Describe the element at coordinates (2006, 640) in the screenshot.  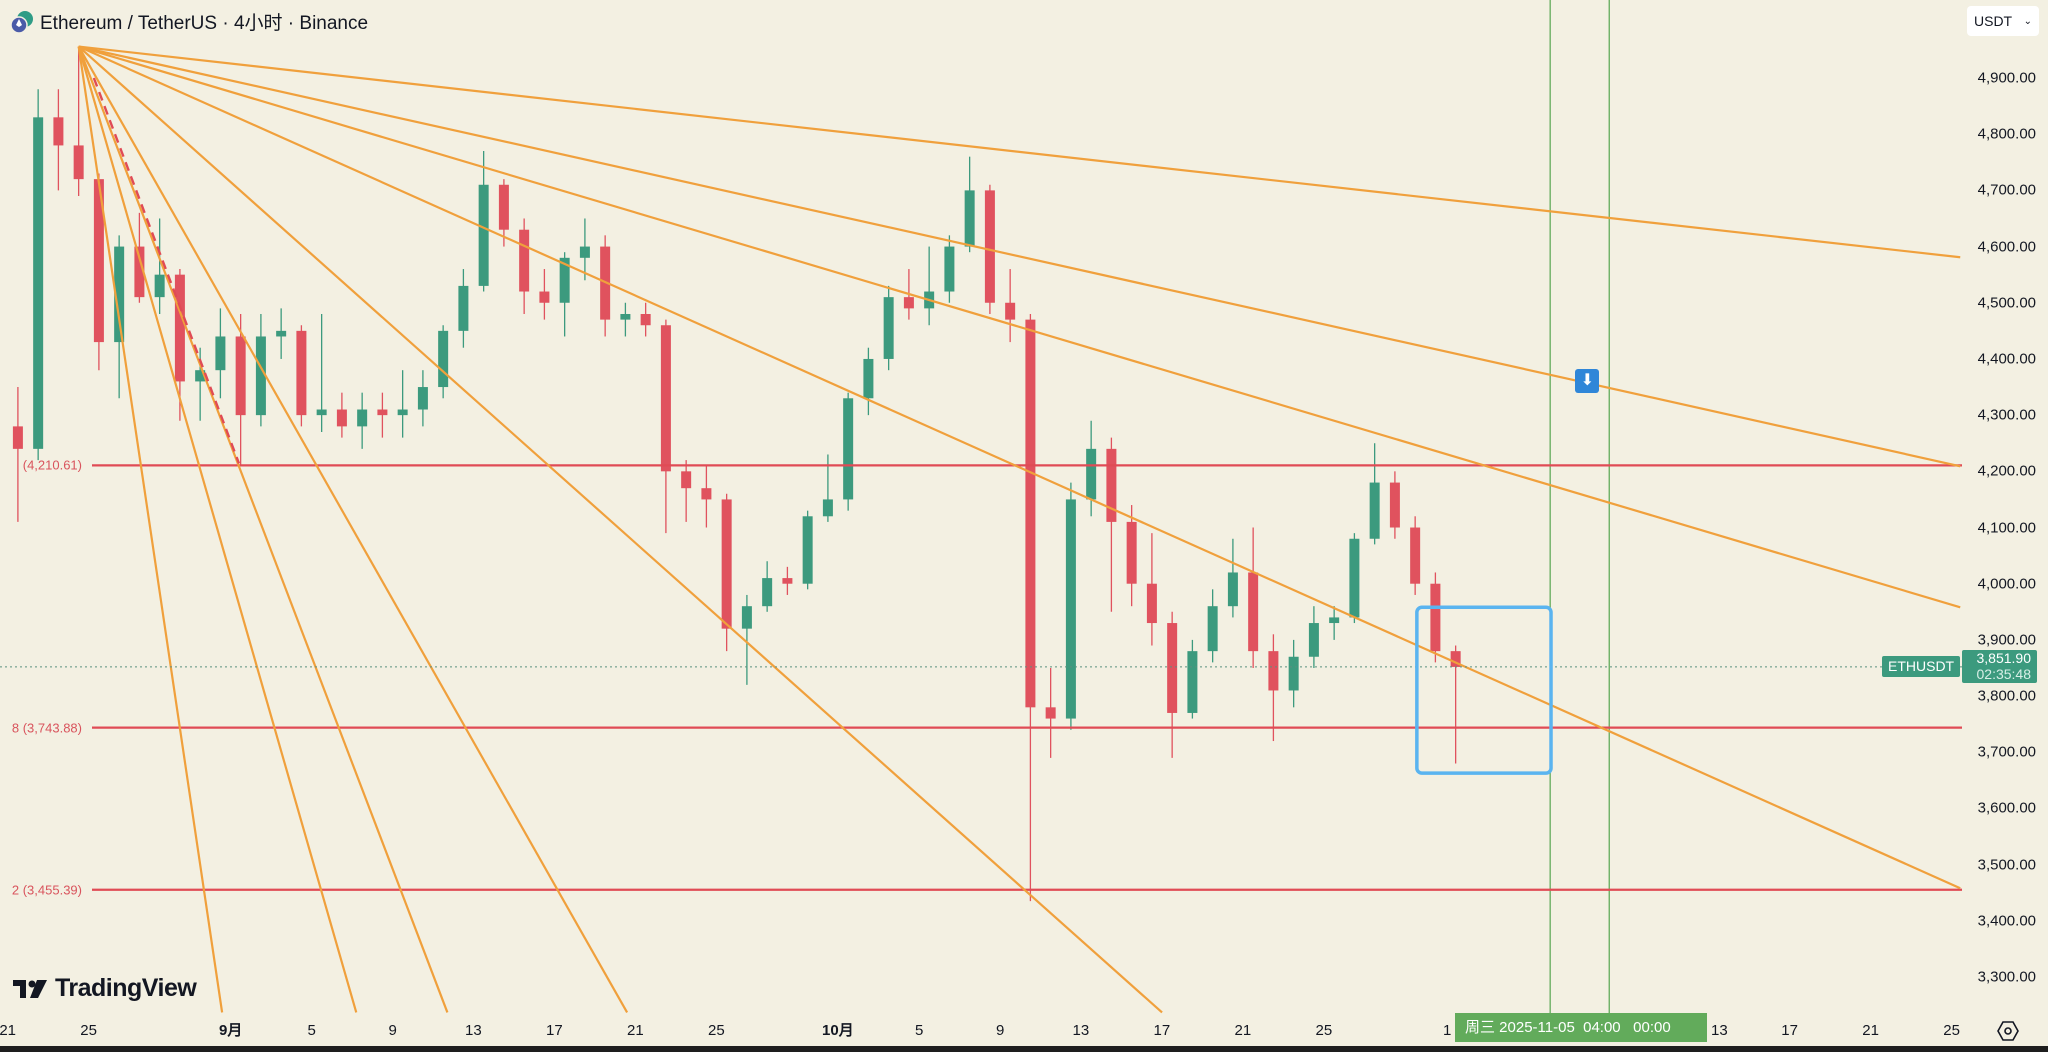
I see `price-axis-label: 3,900.00` at that location.